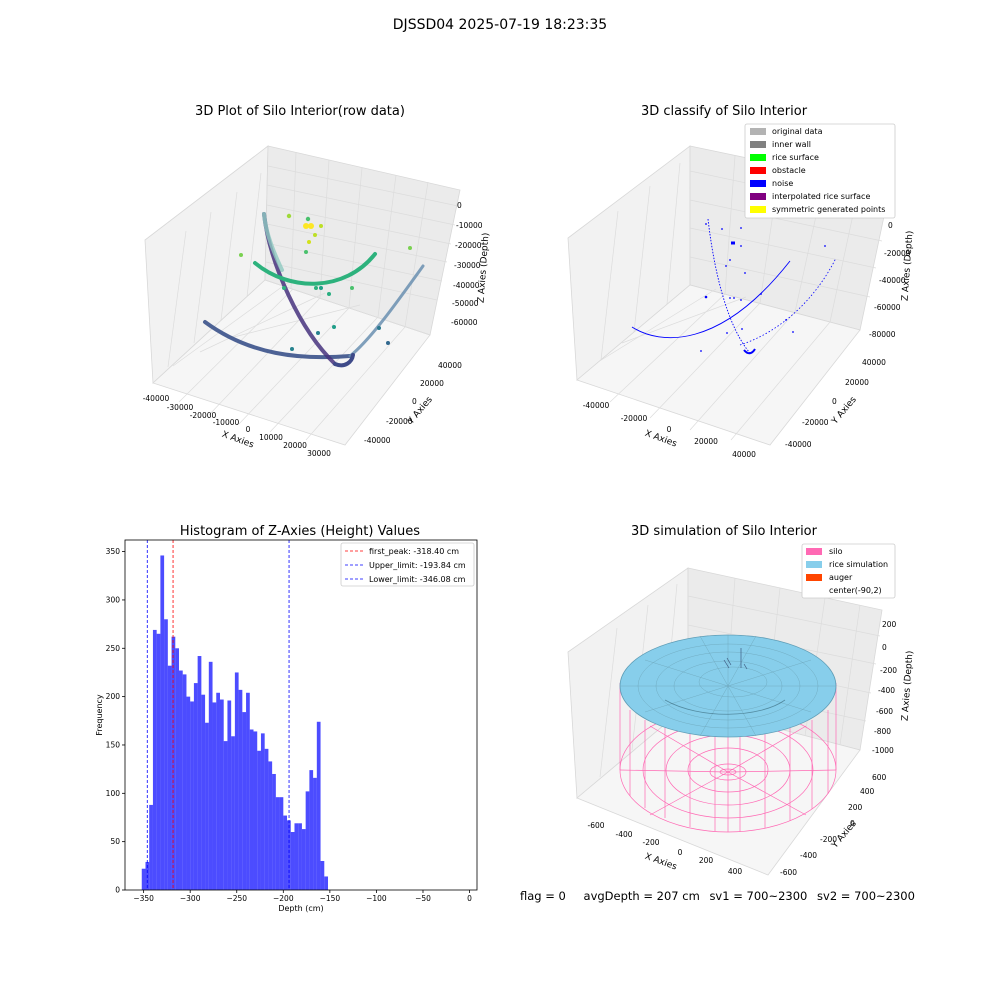  Describe the element at coordinates (735, 659) in the screenshot. I see `auger` at that location.